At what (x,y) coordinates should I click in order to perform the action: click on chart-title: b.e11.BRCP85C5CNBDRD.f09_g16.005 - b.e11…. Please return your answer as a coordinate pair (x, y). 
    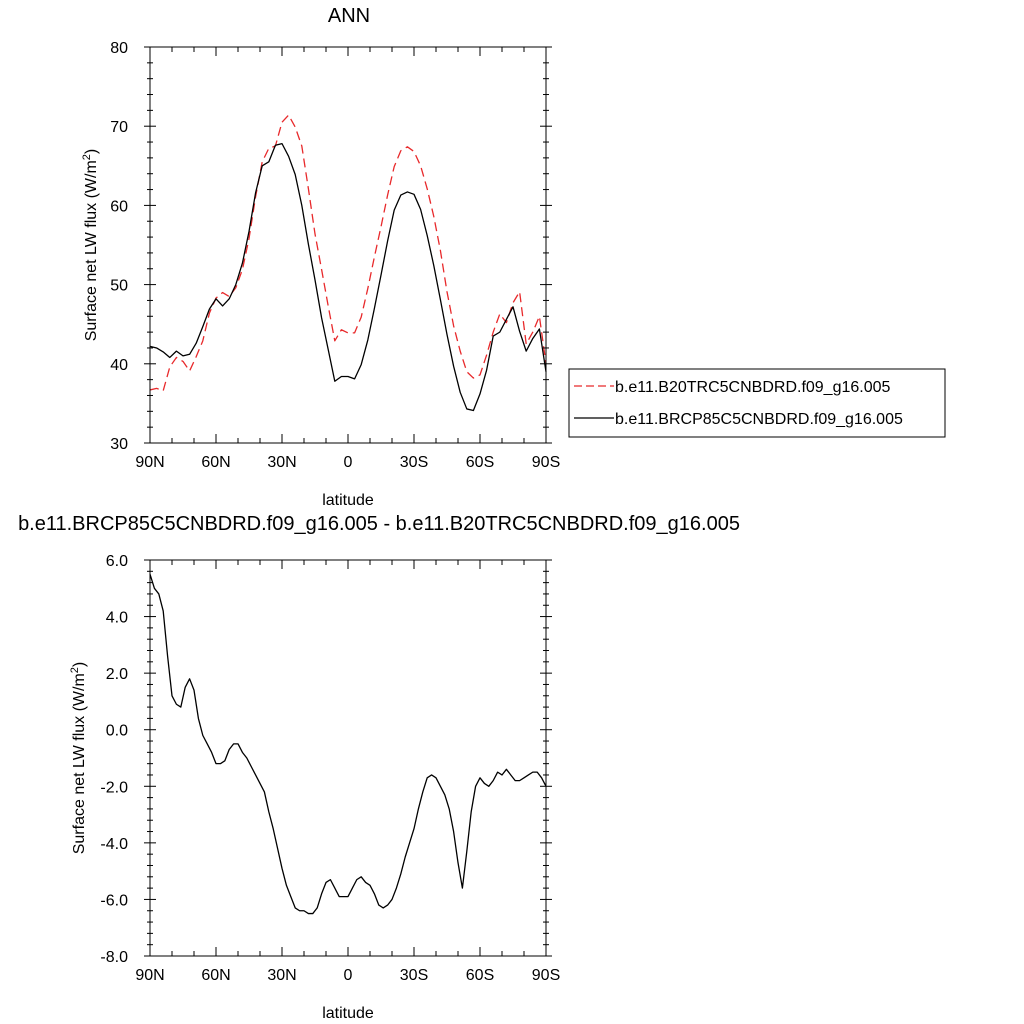
    Looking at the image, I should click on (379, 524).